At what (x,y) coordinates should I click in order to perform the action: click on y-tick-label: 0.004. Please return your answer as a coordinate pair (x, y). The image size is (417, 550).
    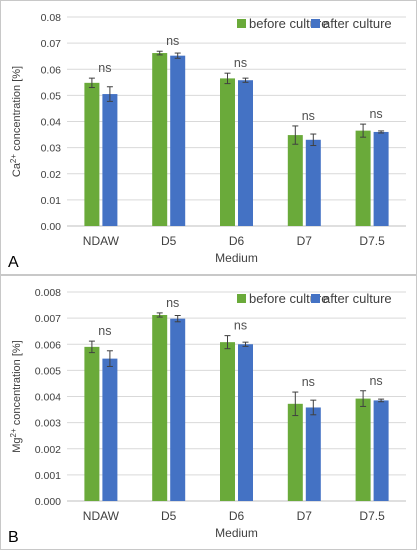
    Looking at the image, I should click on (48, 398).